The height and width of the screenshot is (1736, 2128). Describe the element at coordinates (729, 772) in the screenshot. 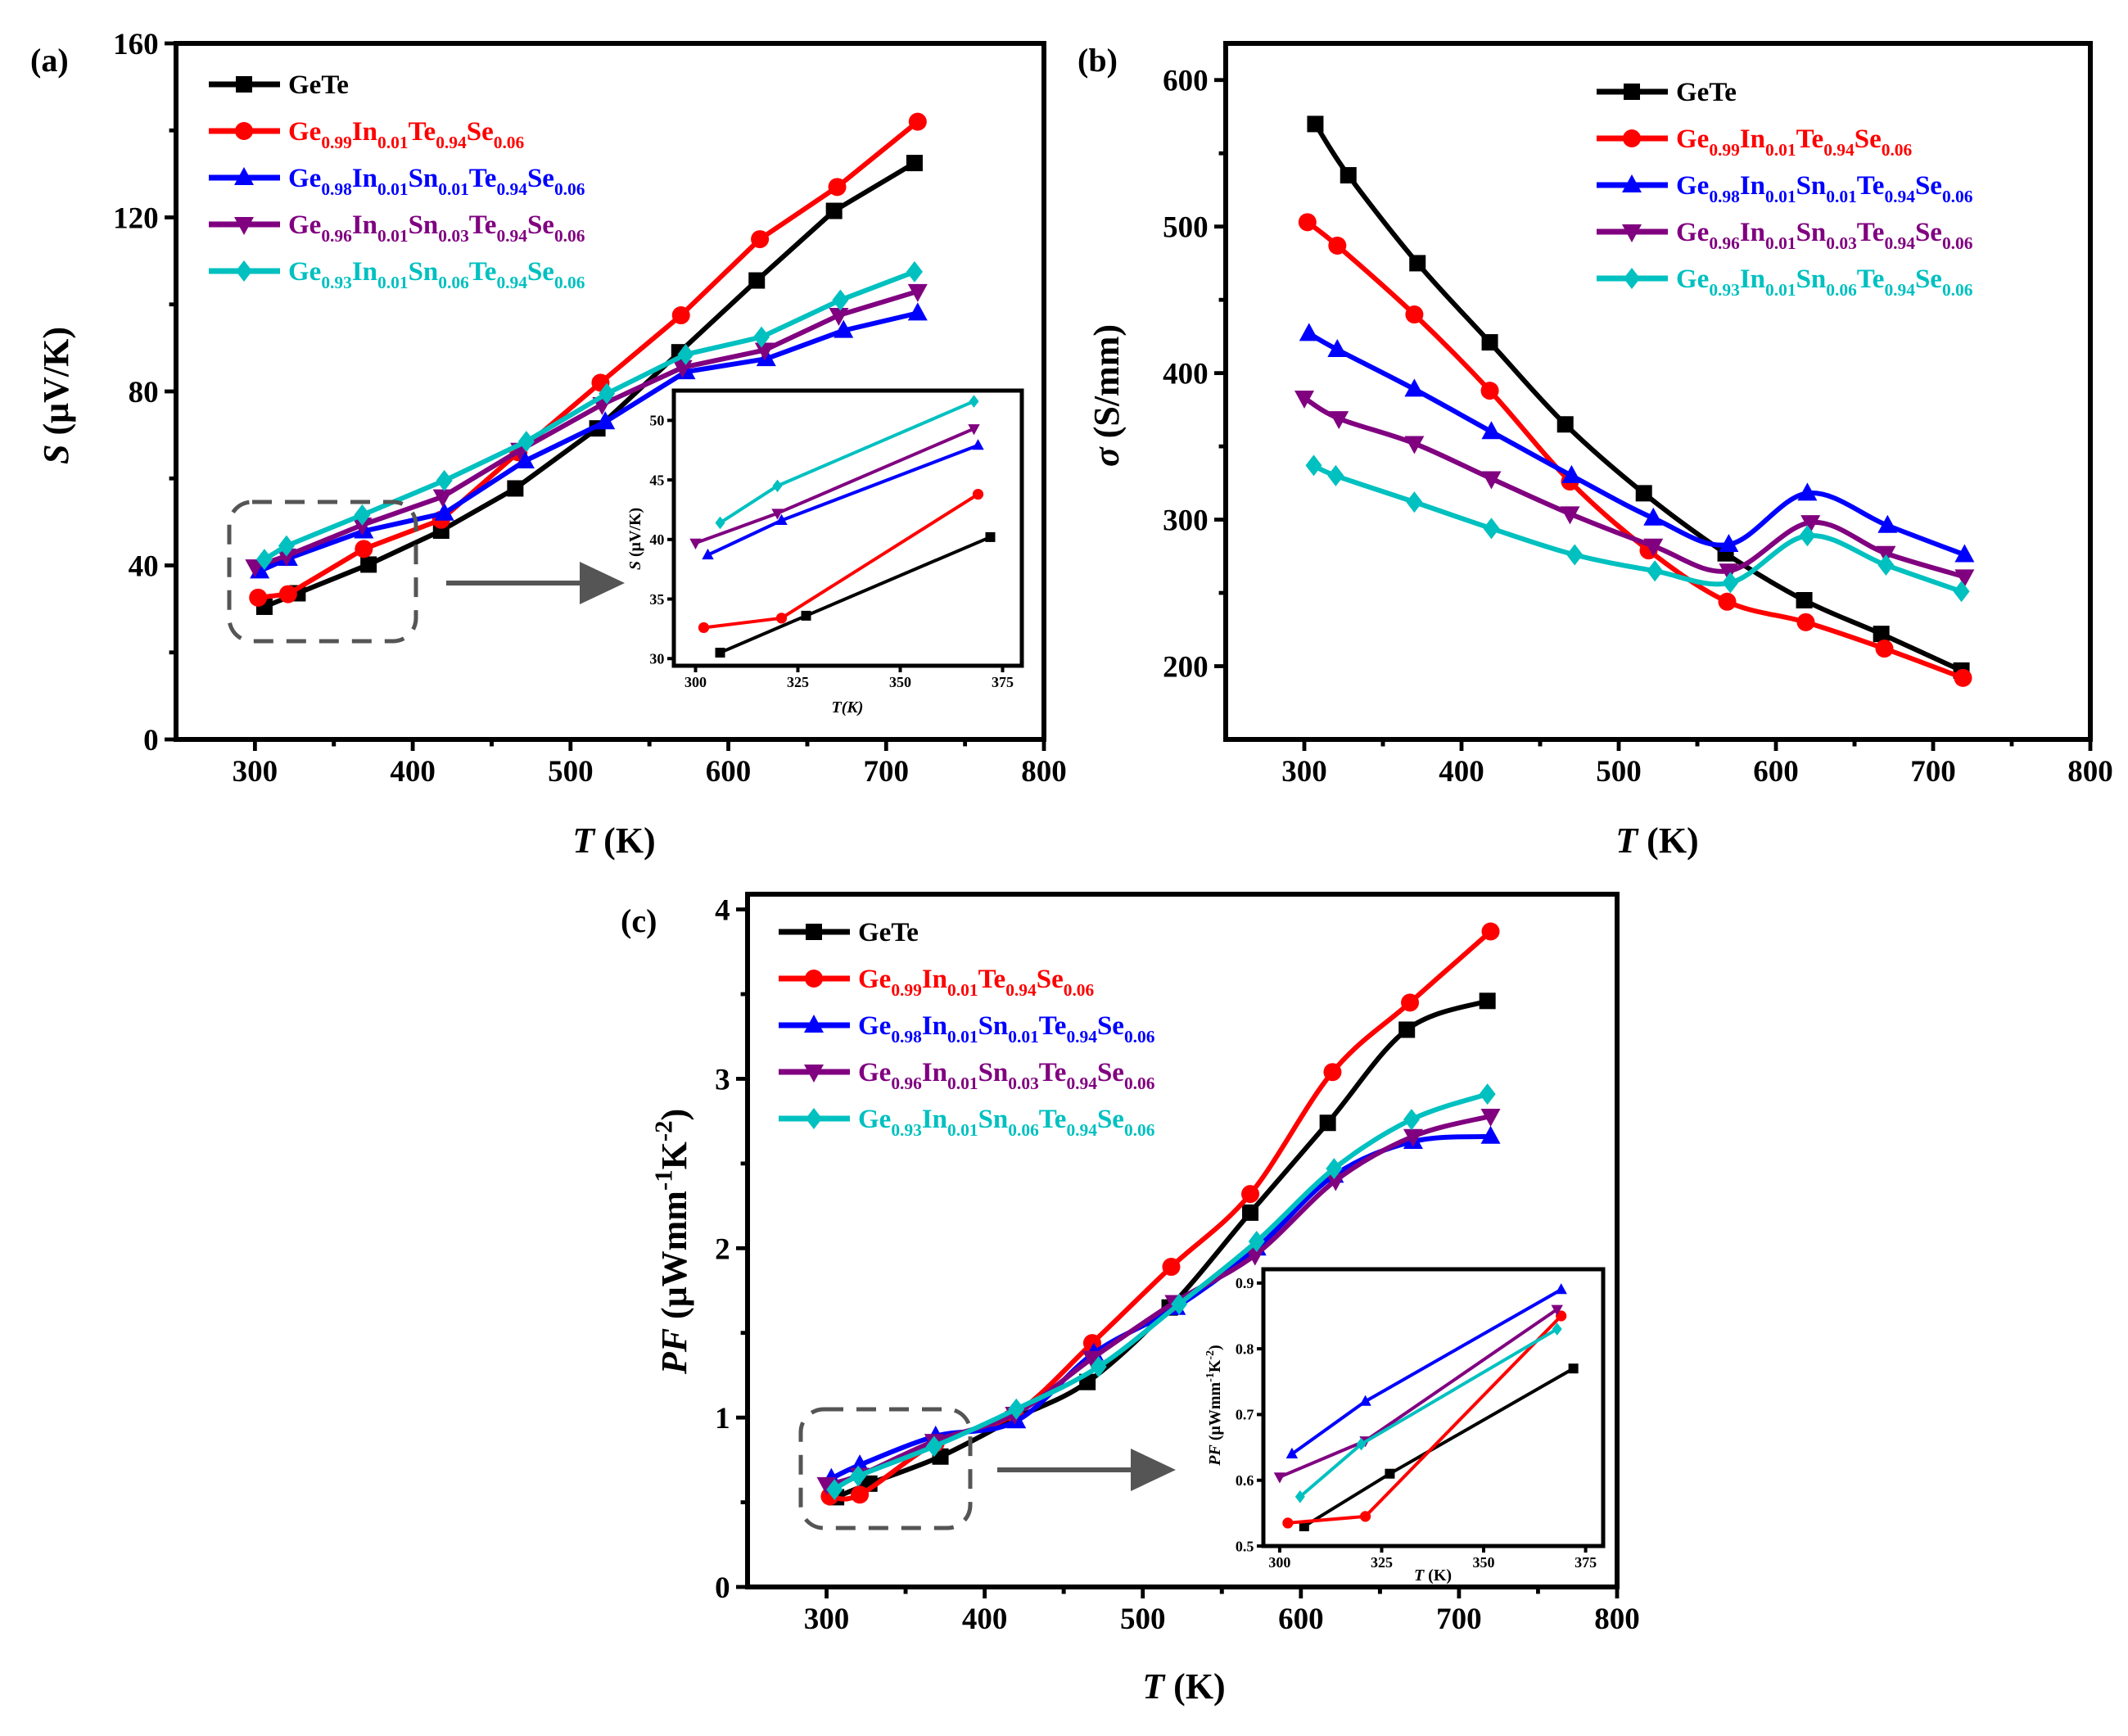

I see `x-tick-label: 600` at that location.